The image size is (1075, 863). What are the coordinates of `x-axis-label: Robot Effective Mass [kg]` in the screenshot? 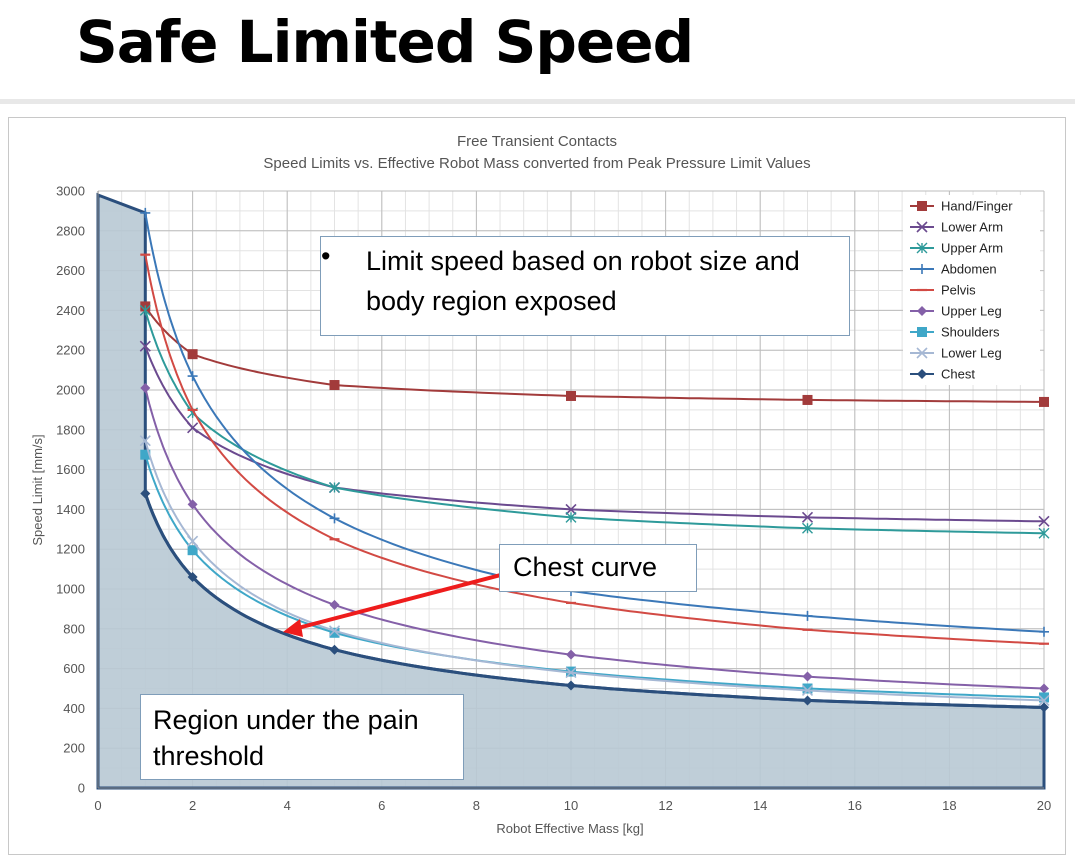 It's located at (569, 828).